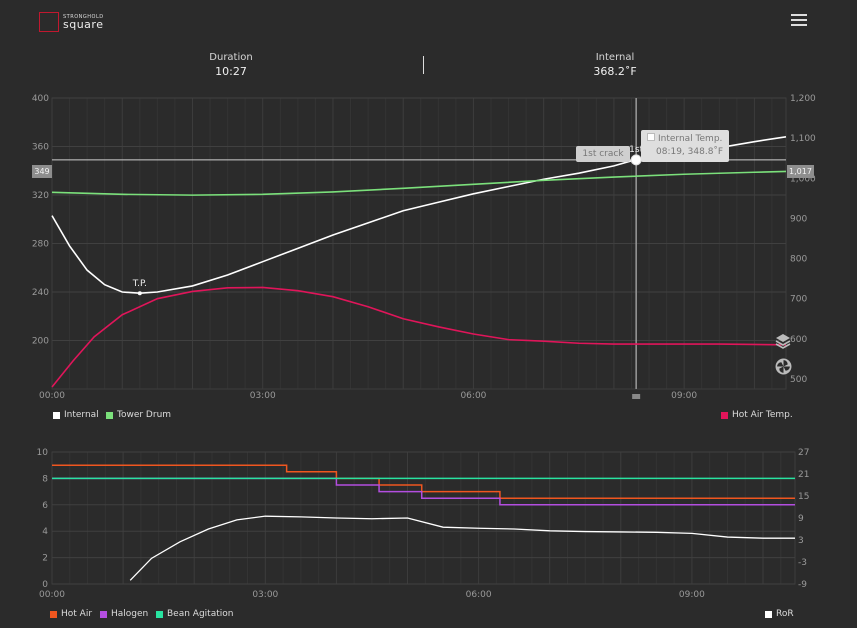 This screenshot has width=857, height=628. I want to click on fan-icon, so click(783, 366).